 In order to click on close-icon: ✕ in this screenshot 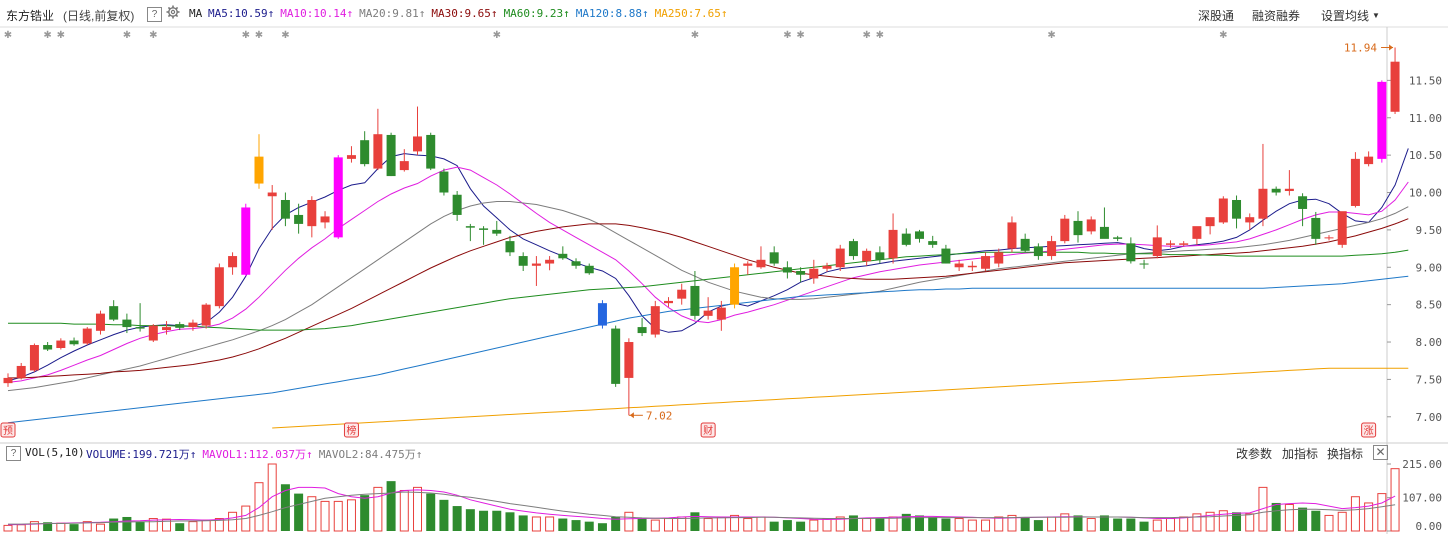, I will do `click(1380, 452)`.